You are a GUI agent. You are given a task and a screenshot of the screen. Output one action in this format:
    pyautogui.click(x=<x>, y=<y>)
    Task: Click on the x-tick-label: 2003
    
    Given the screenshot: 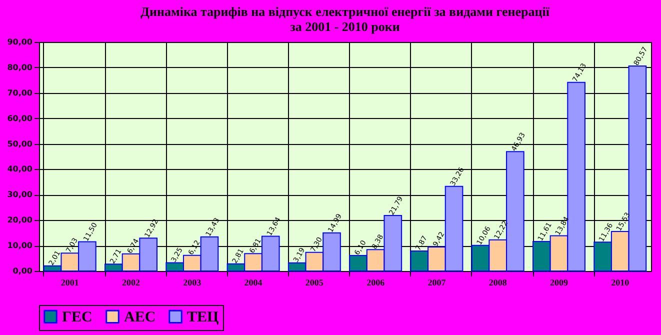 What is the action you would take?
    pyautogui.click(x=192, y=283)
    